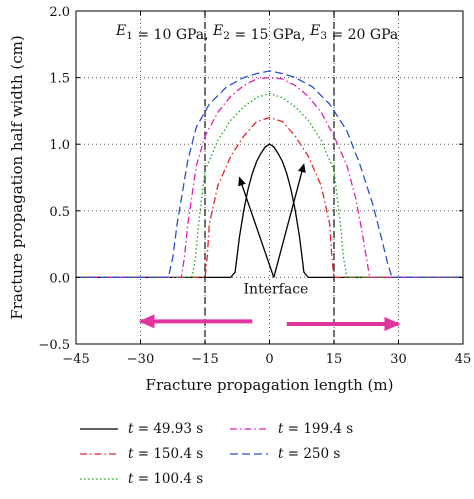 The height and width of the screenshot is (499, 474). Describe the element at coordinates (276, 289) in the screenshot. I see `interface-label: Interface` at that location.